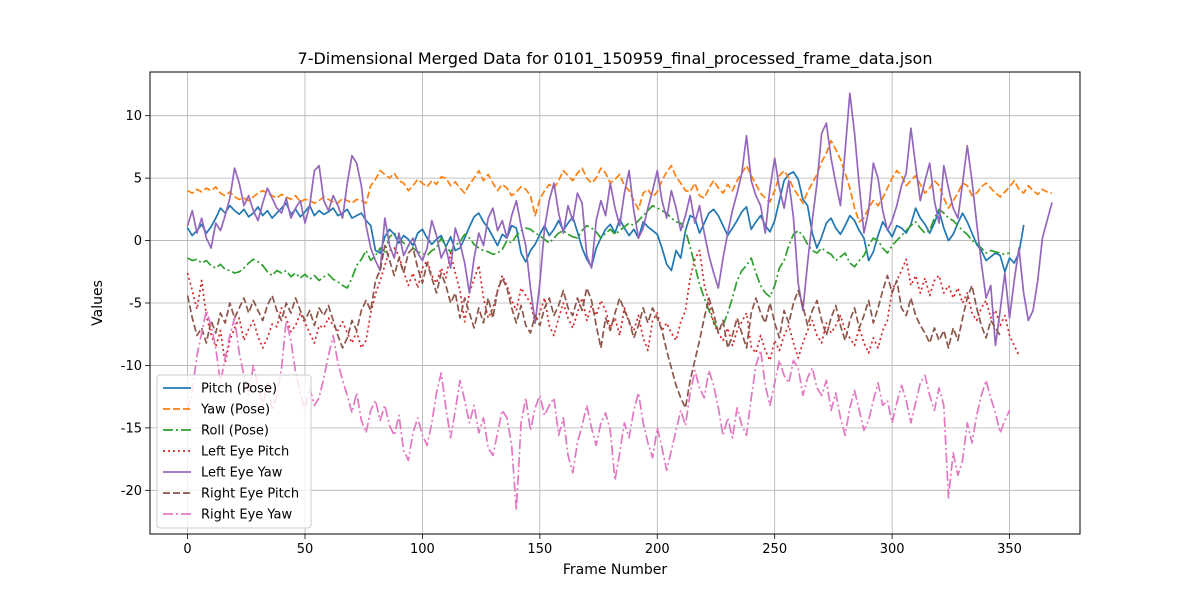 The width and height of the screenshot is (1200, 600). I want to click on y-tick-label: 0, so click(138, 241).